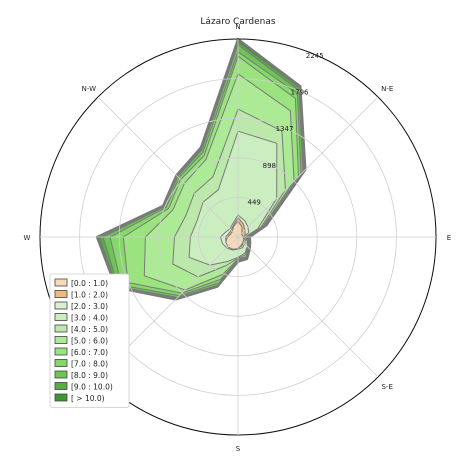  What do you see at coordinates (89, 306) in the screenshot?
I see `legend-label: [2.0 : 3.0)` at bounding box center [89, 306].